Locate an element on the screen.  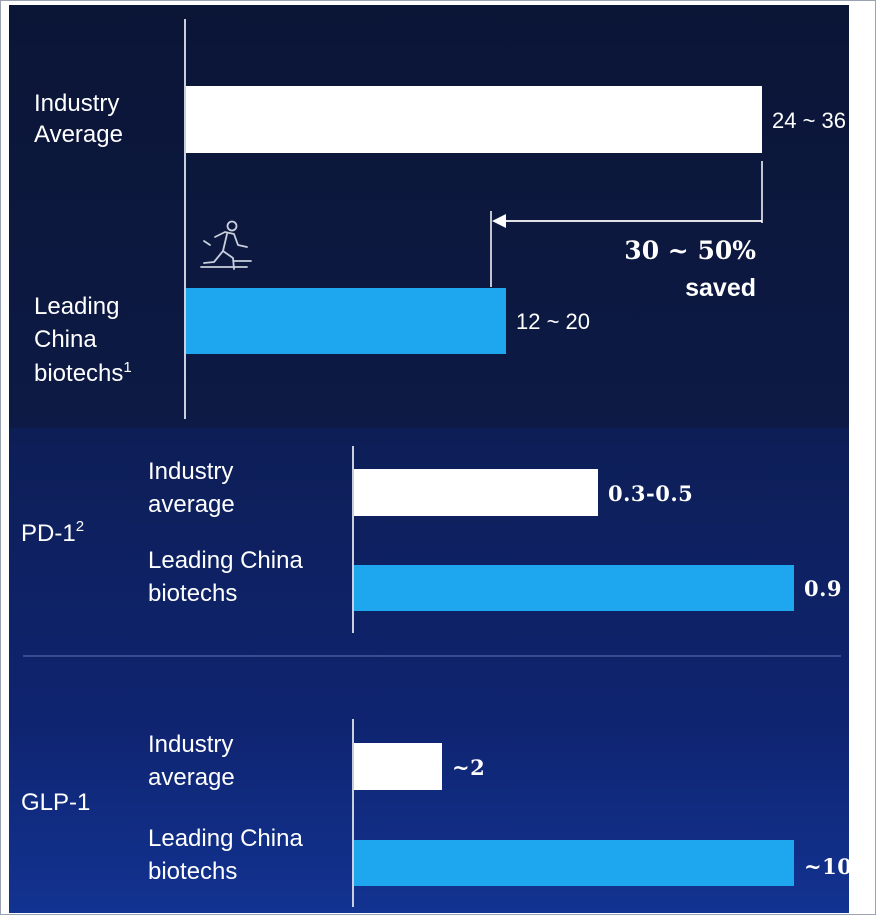
group-label-glp1: GLP-1 is located at coordinates (55, 802).